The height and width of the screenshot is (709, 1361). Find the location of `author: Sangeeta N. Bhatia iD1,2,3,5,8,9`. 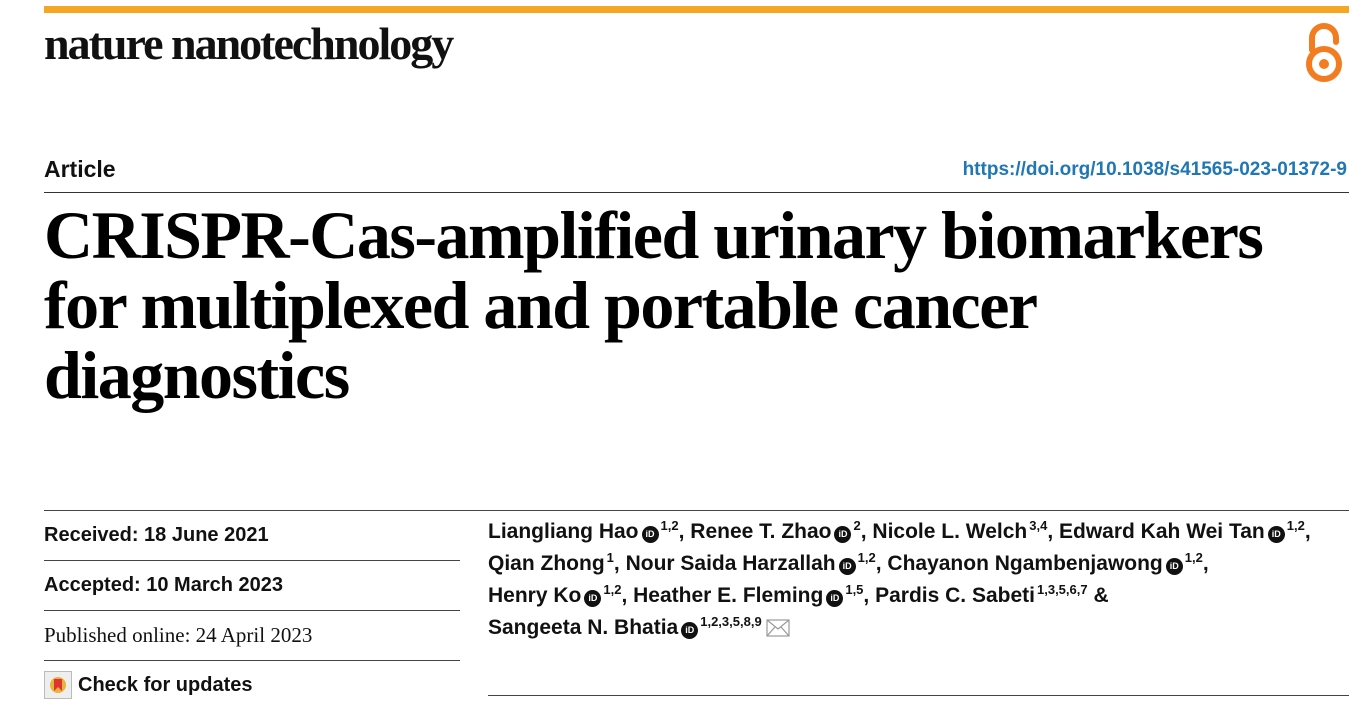

author: Sangeeta N. Bhatia iD1,2,3,5,8,9 is located at coordinates (639, 626).